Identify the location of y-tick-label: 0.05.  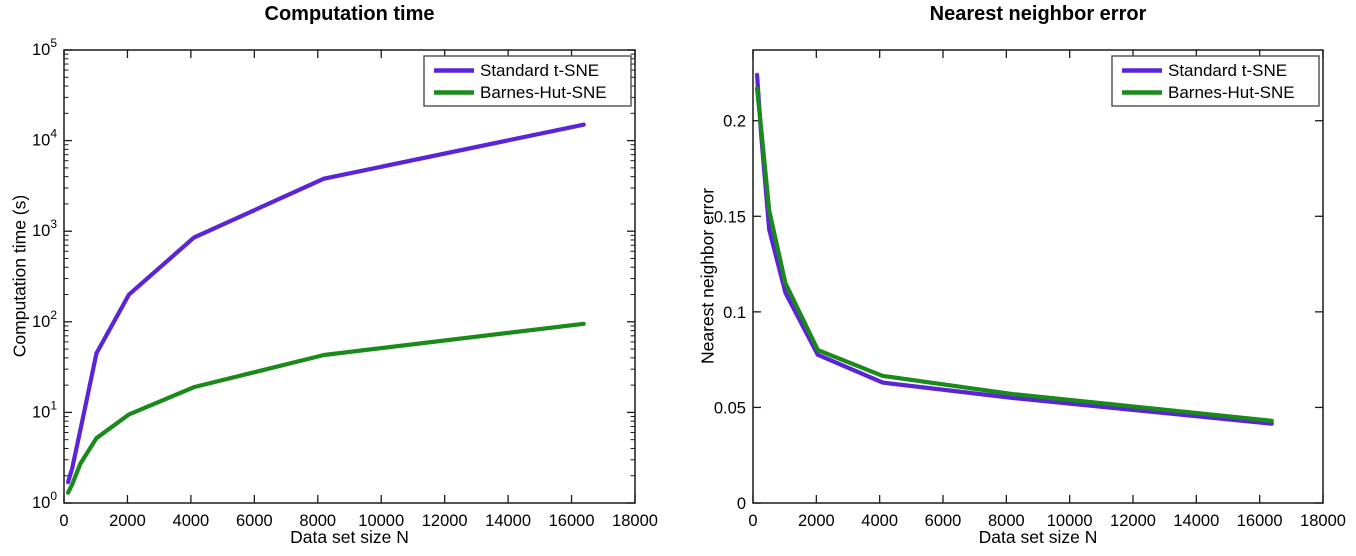
(730, 408).